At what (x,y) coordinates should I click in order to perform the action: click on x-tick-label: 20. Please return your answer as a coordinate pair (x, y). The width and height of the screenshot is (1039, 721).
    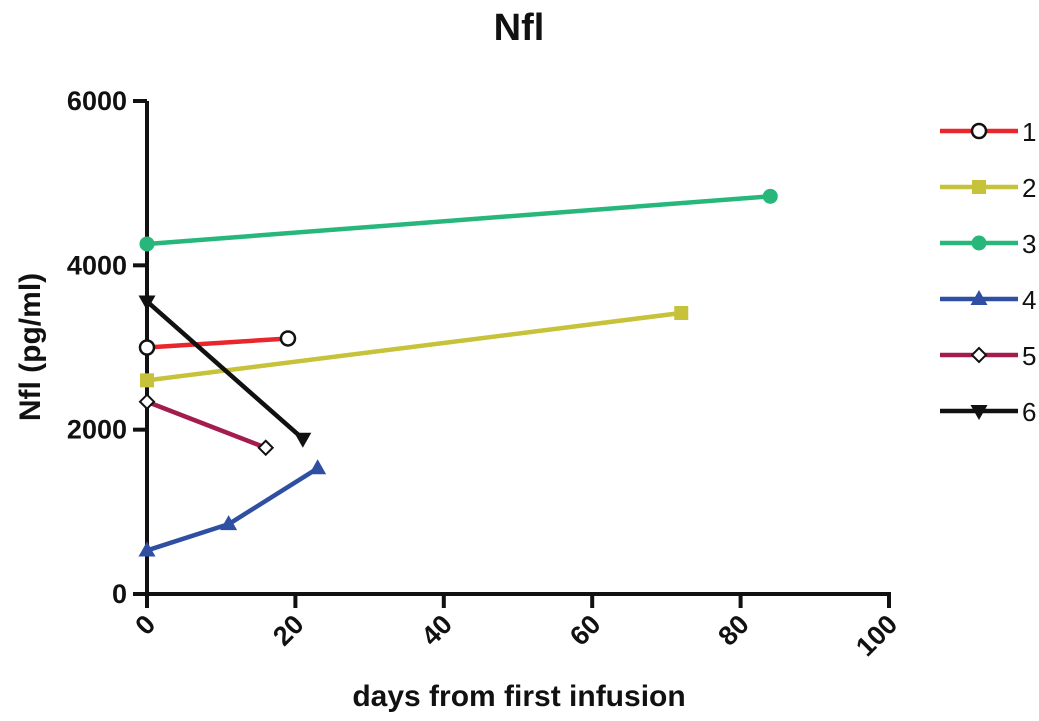
    Looking at the image, I should click on (288, 630).